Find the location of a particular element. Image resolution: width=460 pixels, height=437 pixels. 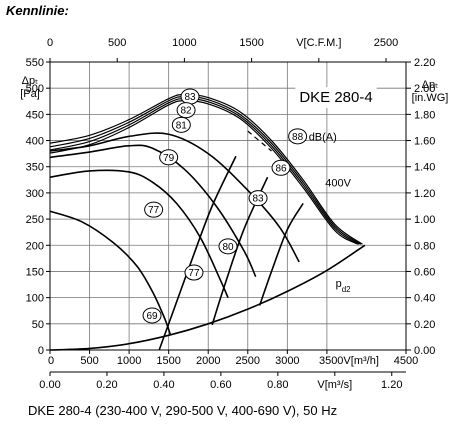

left-tick-label: 500 is located at coordinates (35, 89).